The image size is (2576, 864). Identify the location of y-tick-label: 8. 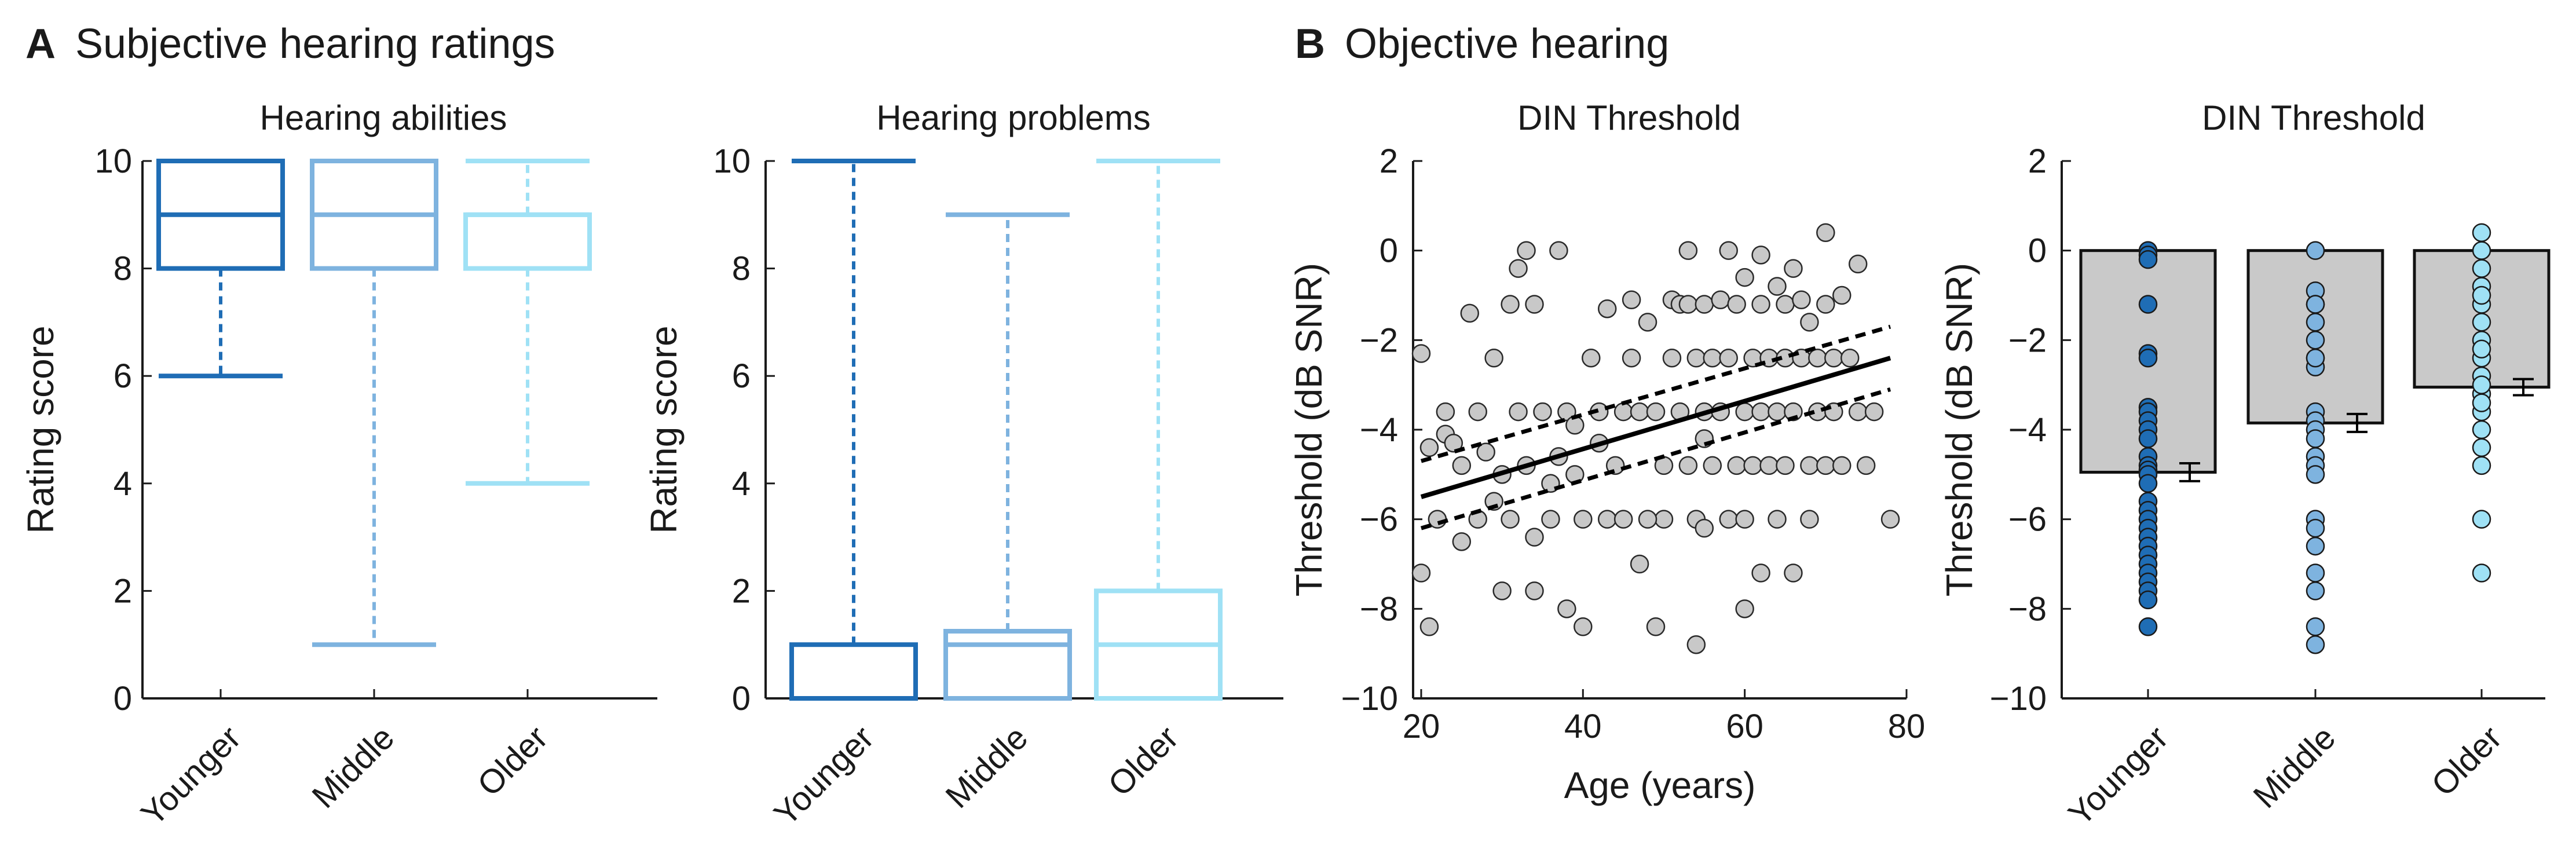
(123, 269).